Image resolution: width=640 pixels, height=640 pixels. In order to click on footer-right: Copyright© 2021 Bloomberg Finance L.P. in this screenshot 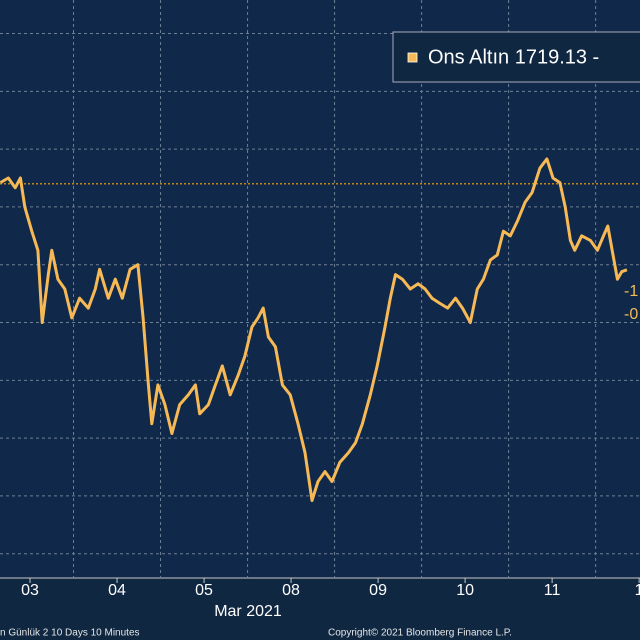, I will do `click(420, 633)`.